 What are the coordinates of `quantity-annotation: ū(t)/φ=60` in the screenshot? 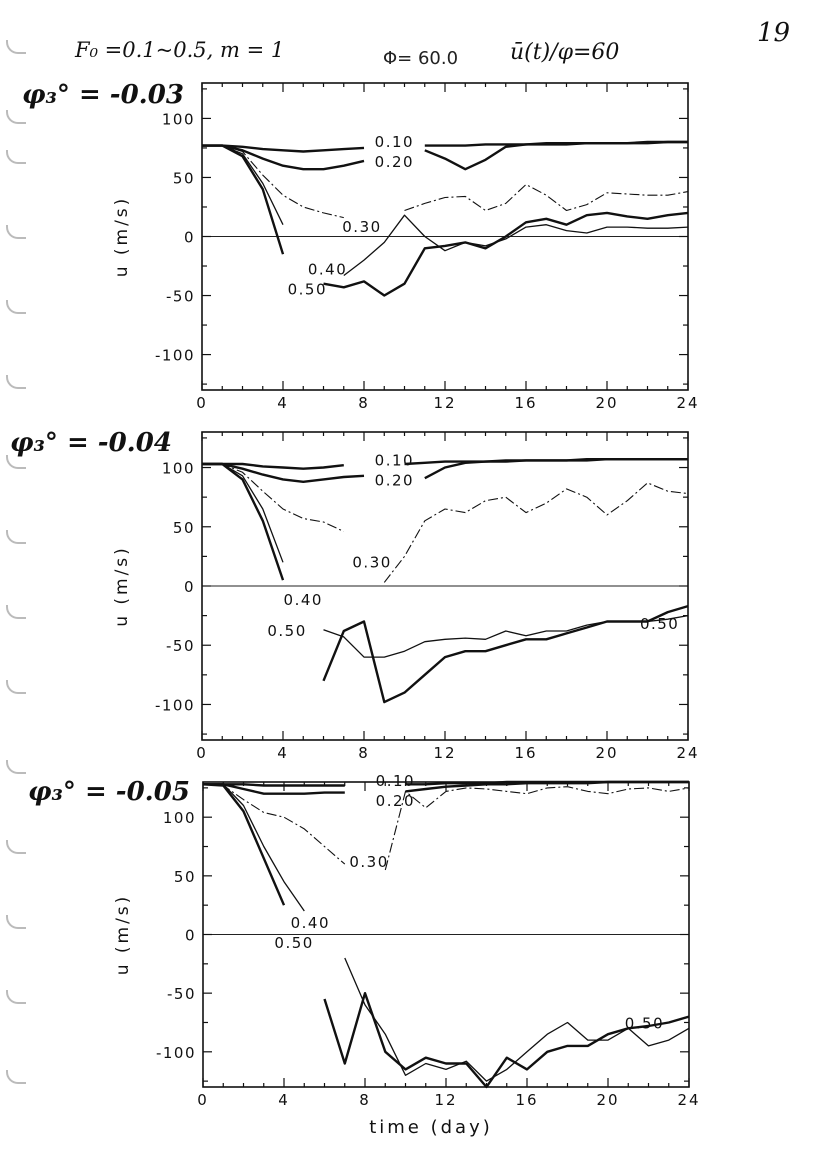 It's located at (565, 52).